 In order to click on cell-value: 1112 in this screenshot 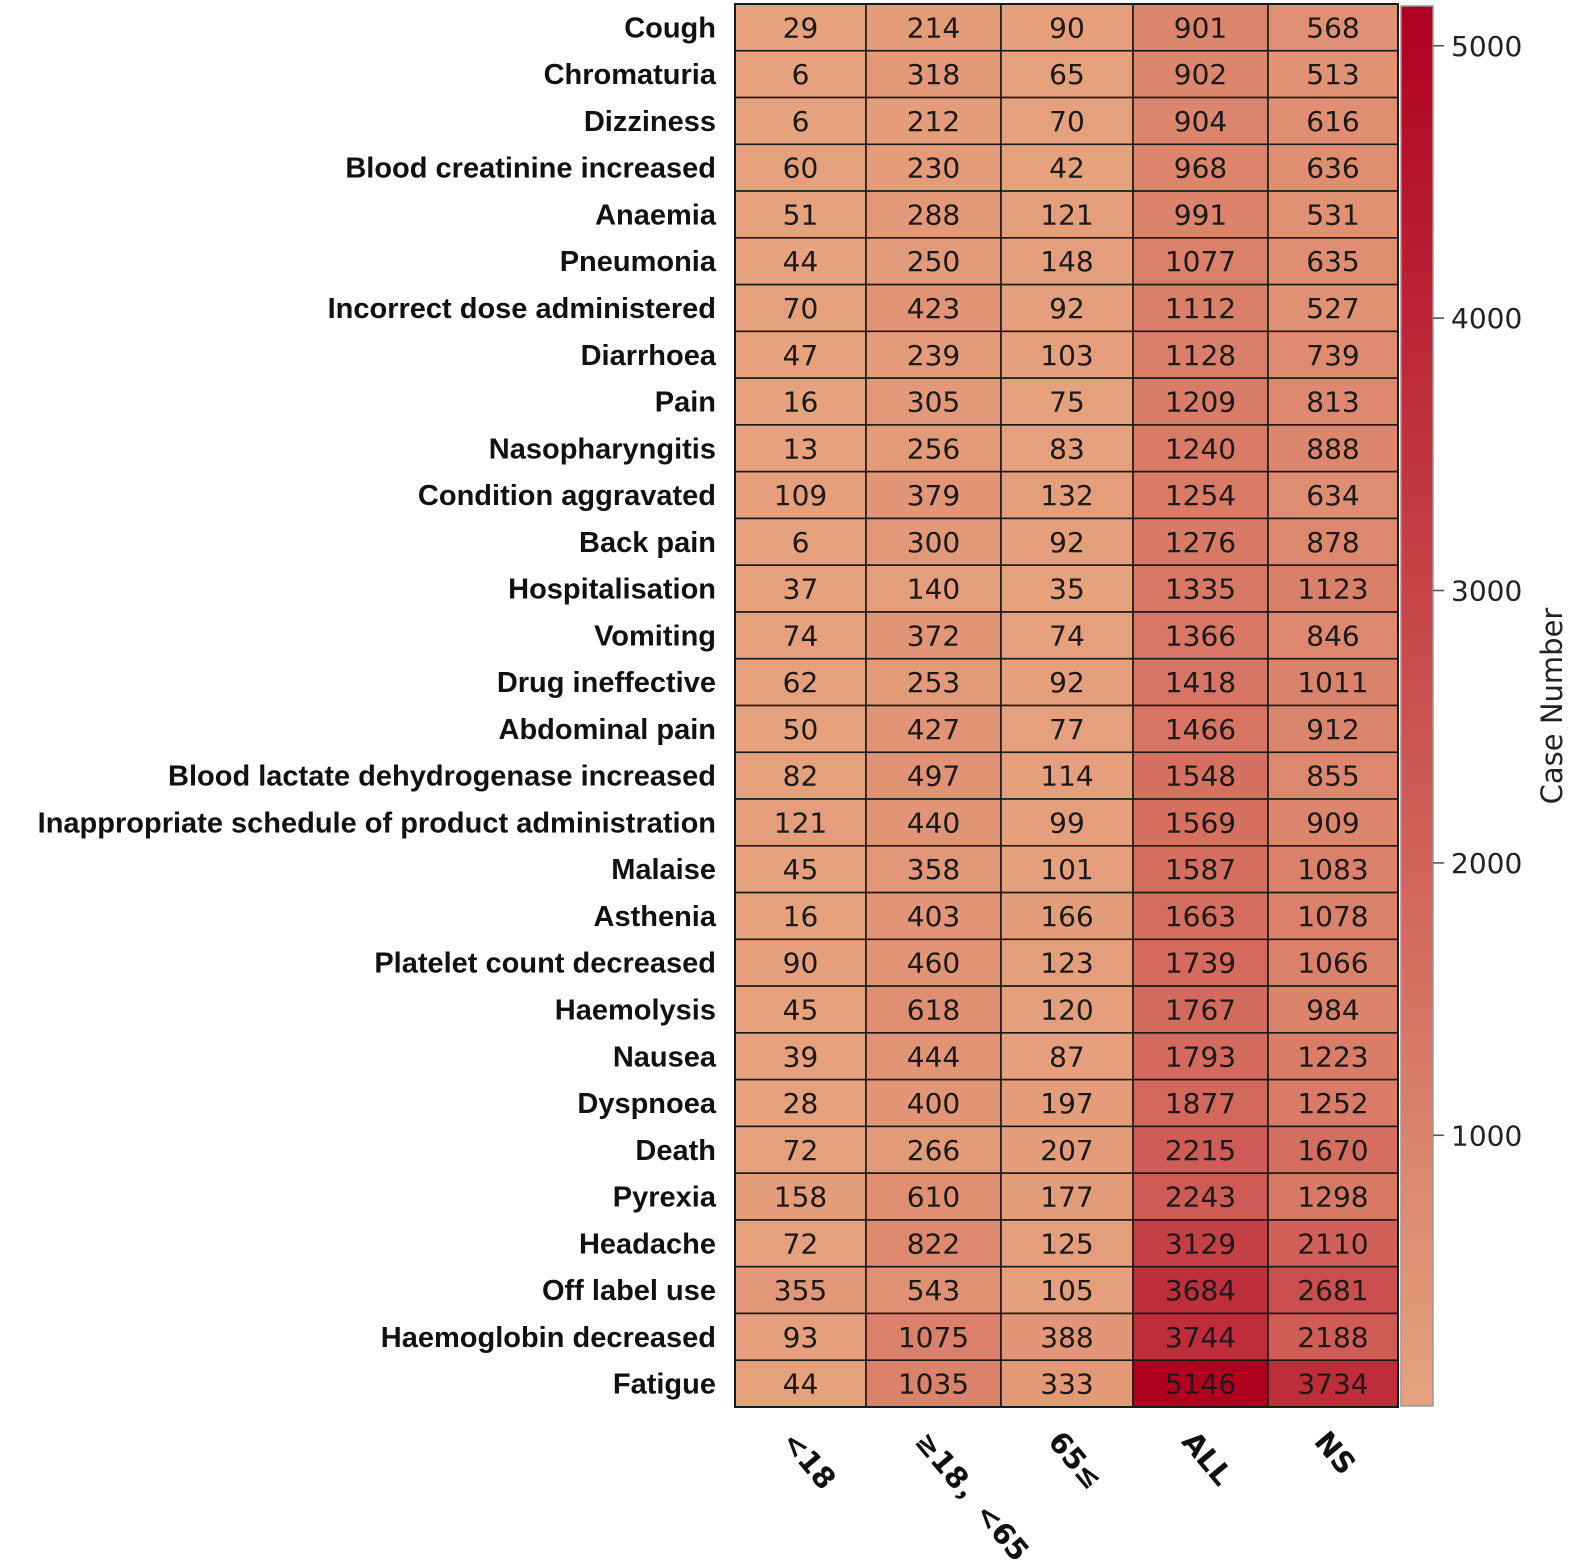, I will do `click(1200, 308)`.